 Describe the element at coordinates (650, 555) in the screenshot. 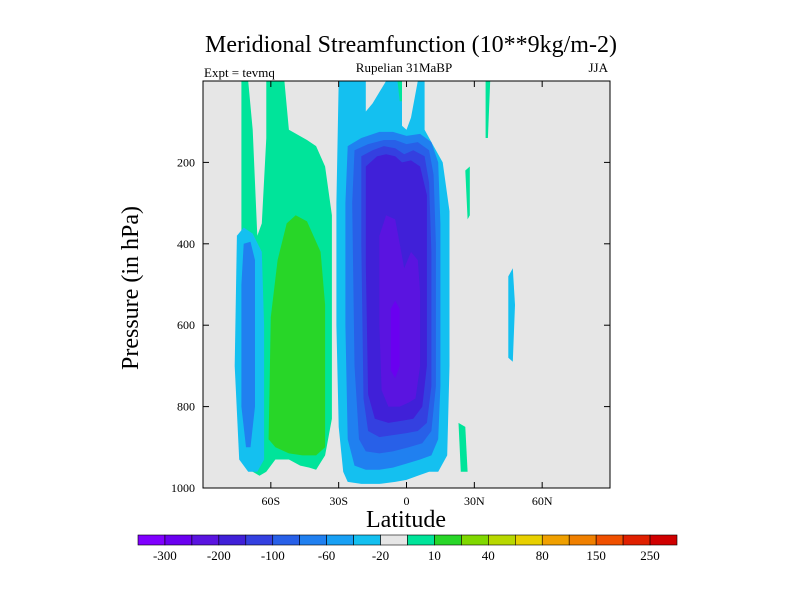

I see `colorbar-label: 250` at that location.